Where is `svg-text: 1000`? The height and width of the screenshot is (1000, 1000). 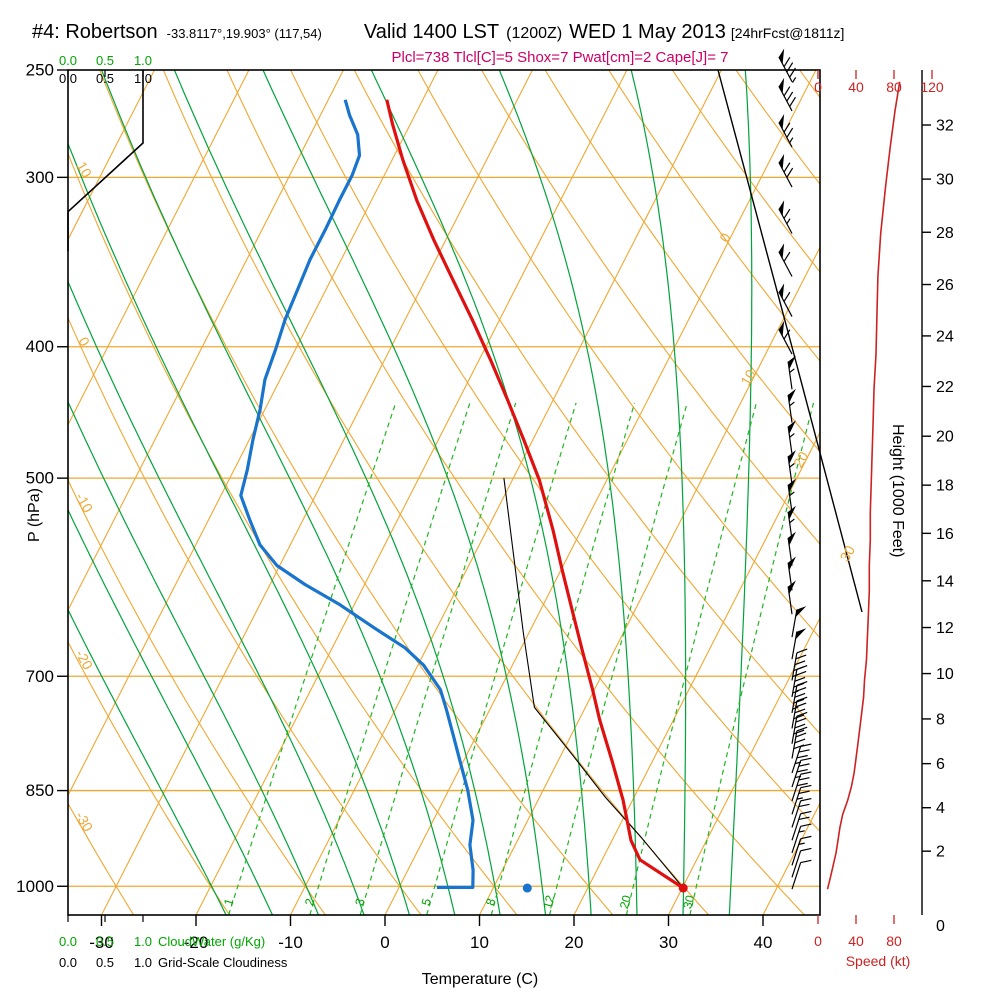
svg-text: 1000 is located at coordinates (35, 886).